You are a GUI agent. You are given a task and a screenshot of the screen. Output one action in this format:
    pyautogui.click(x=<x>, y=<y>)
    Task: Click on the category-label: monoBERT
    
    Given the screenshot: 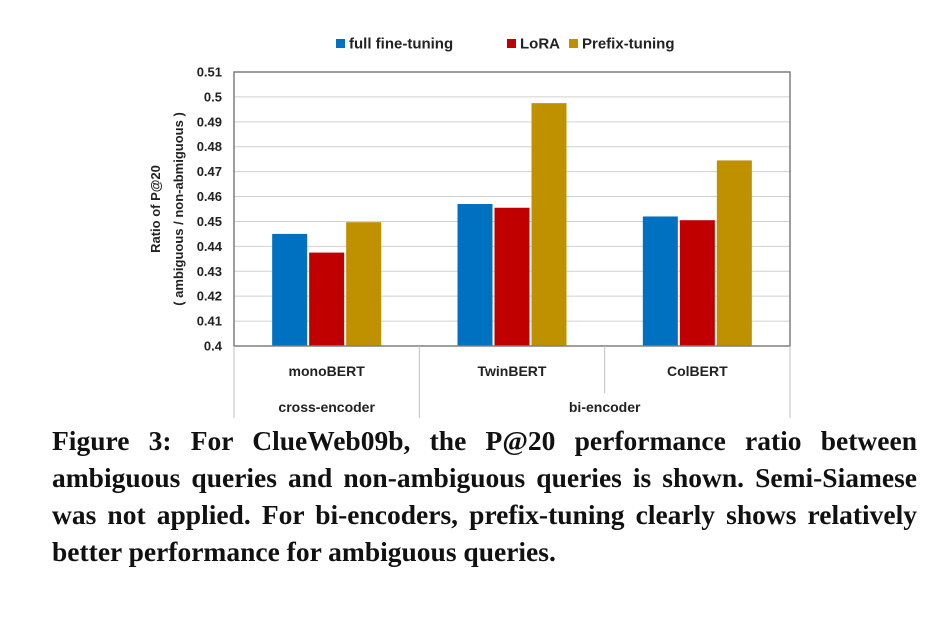 What is the action you would take?
    pyautogui.click(x=327, y=371)
    